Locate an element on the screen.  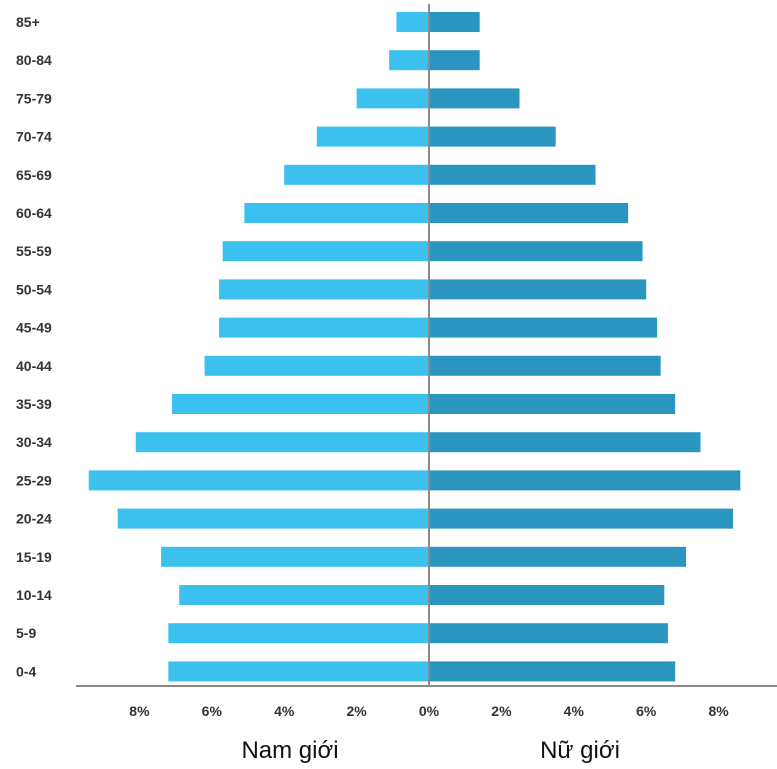
x-tick-labels: 8% 6% 4% 2% 0% 2% 4% 6% 8% is located at coordinates (429, 711).